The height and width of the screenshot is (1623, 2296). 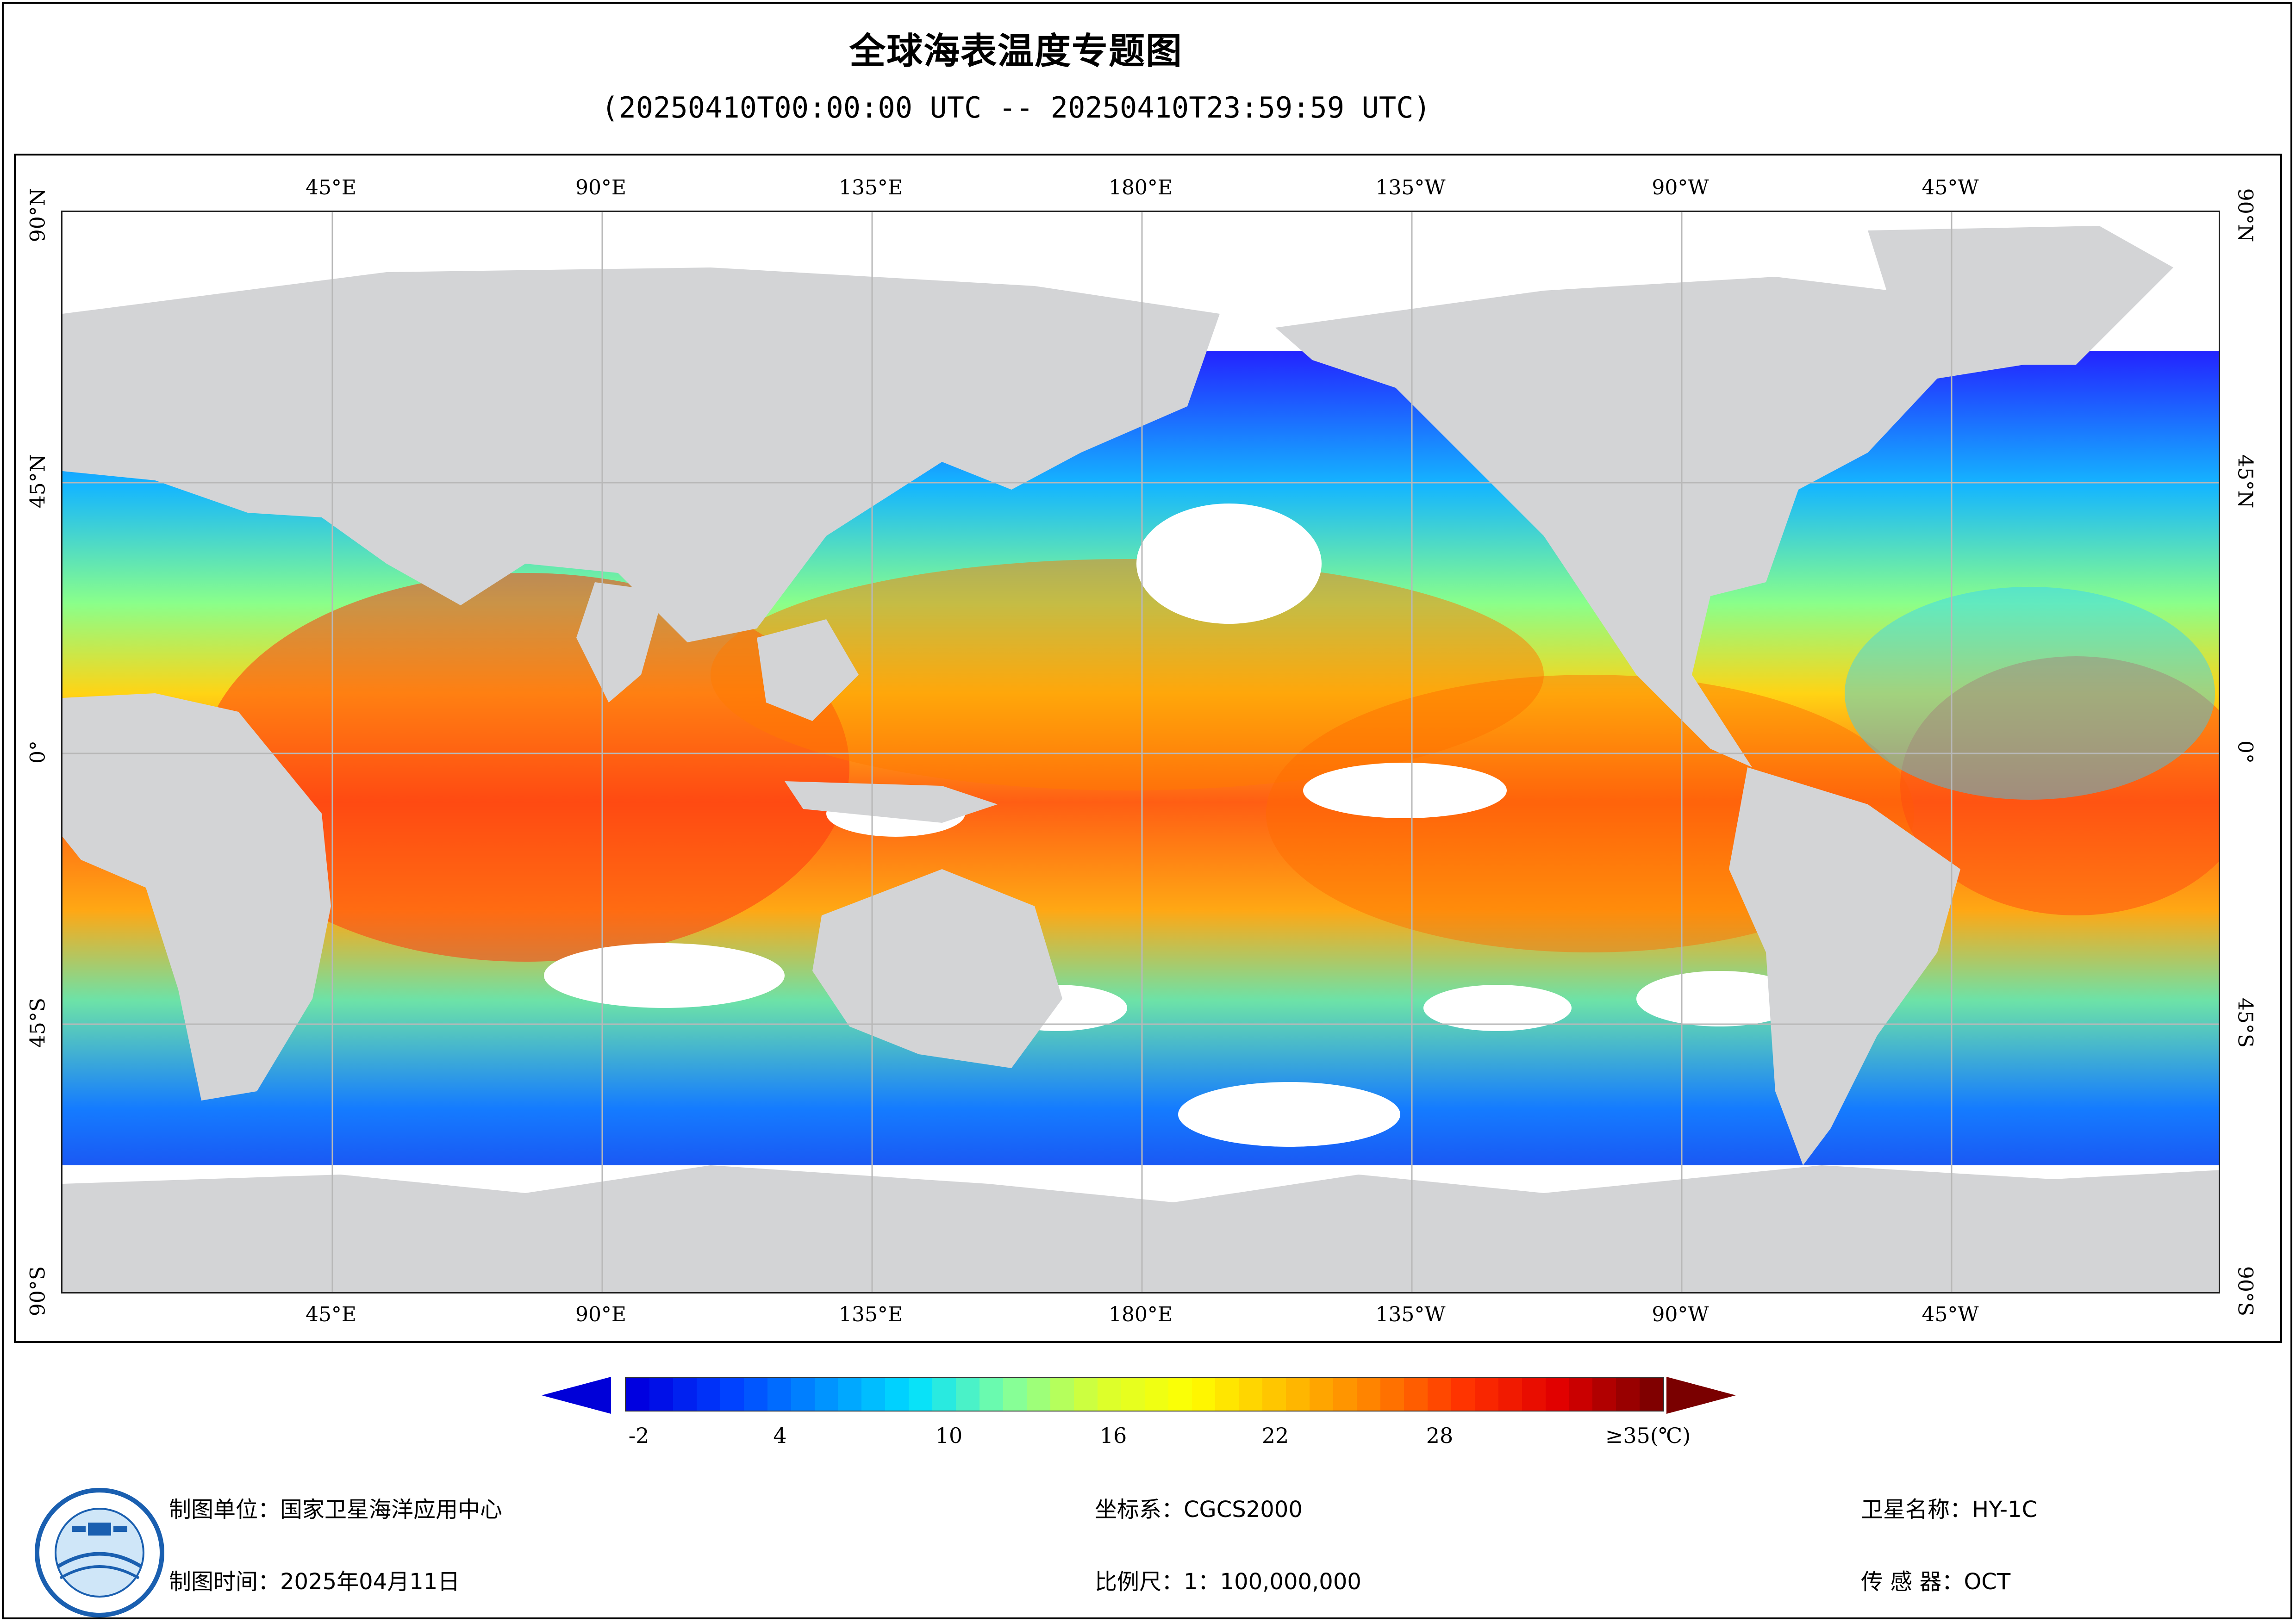 I want to click on top-tick-90e: 90°E, so click(x=601, y=187).